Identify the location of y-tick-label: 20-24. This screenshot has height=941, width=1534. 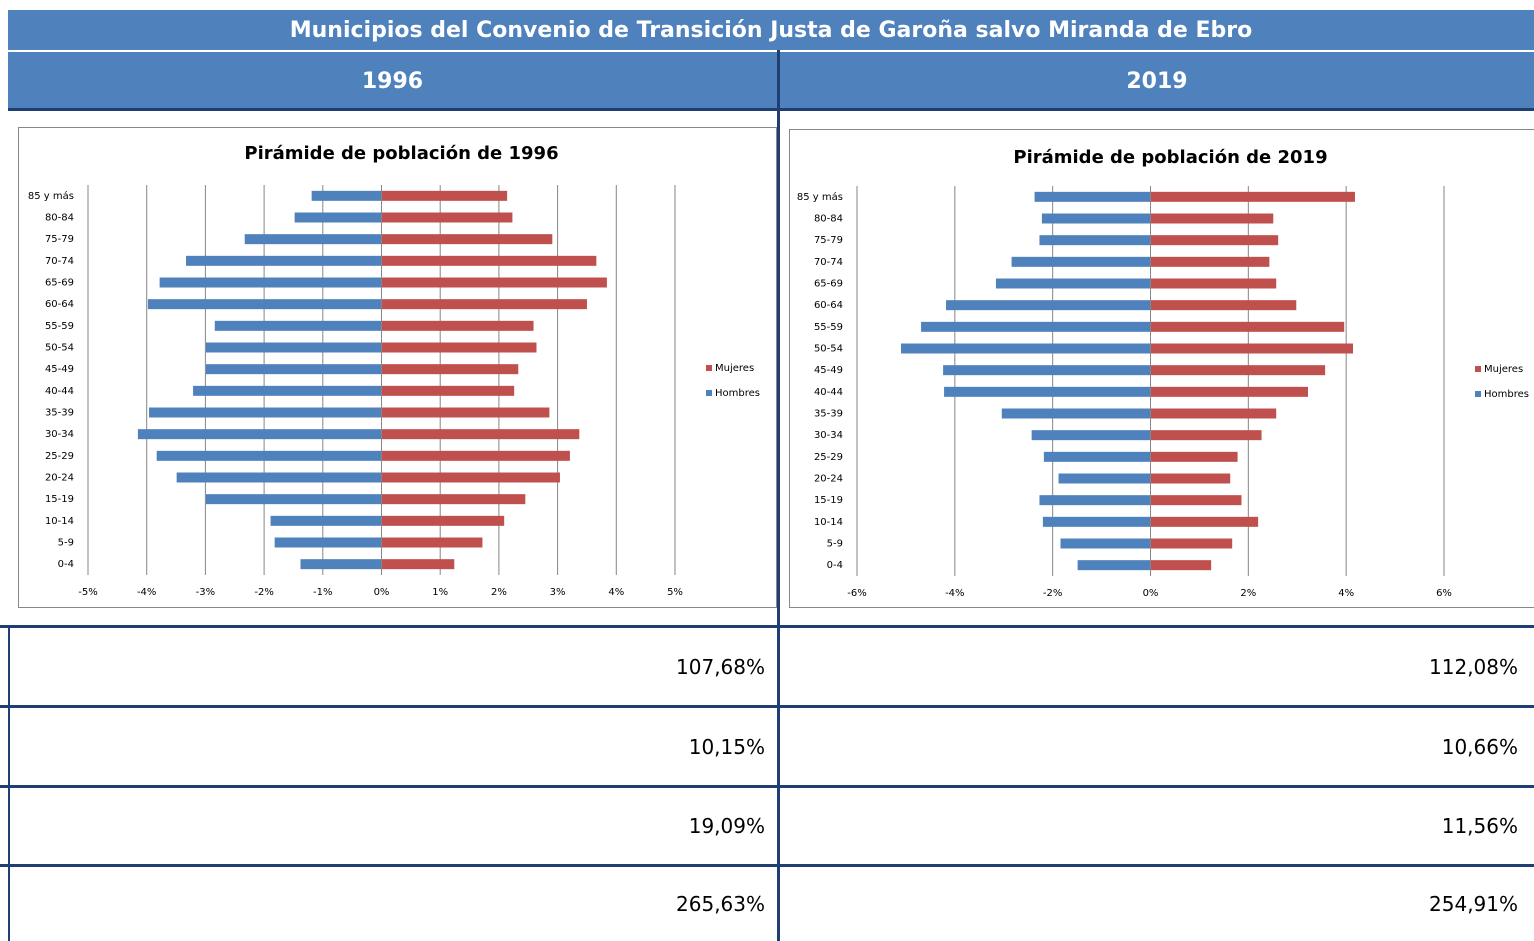
(59, 478).